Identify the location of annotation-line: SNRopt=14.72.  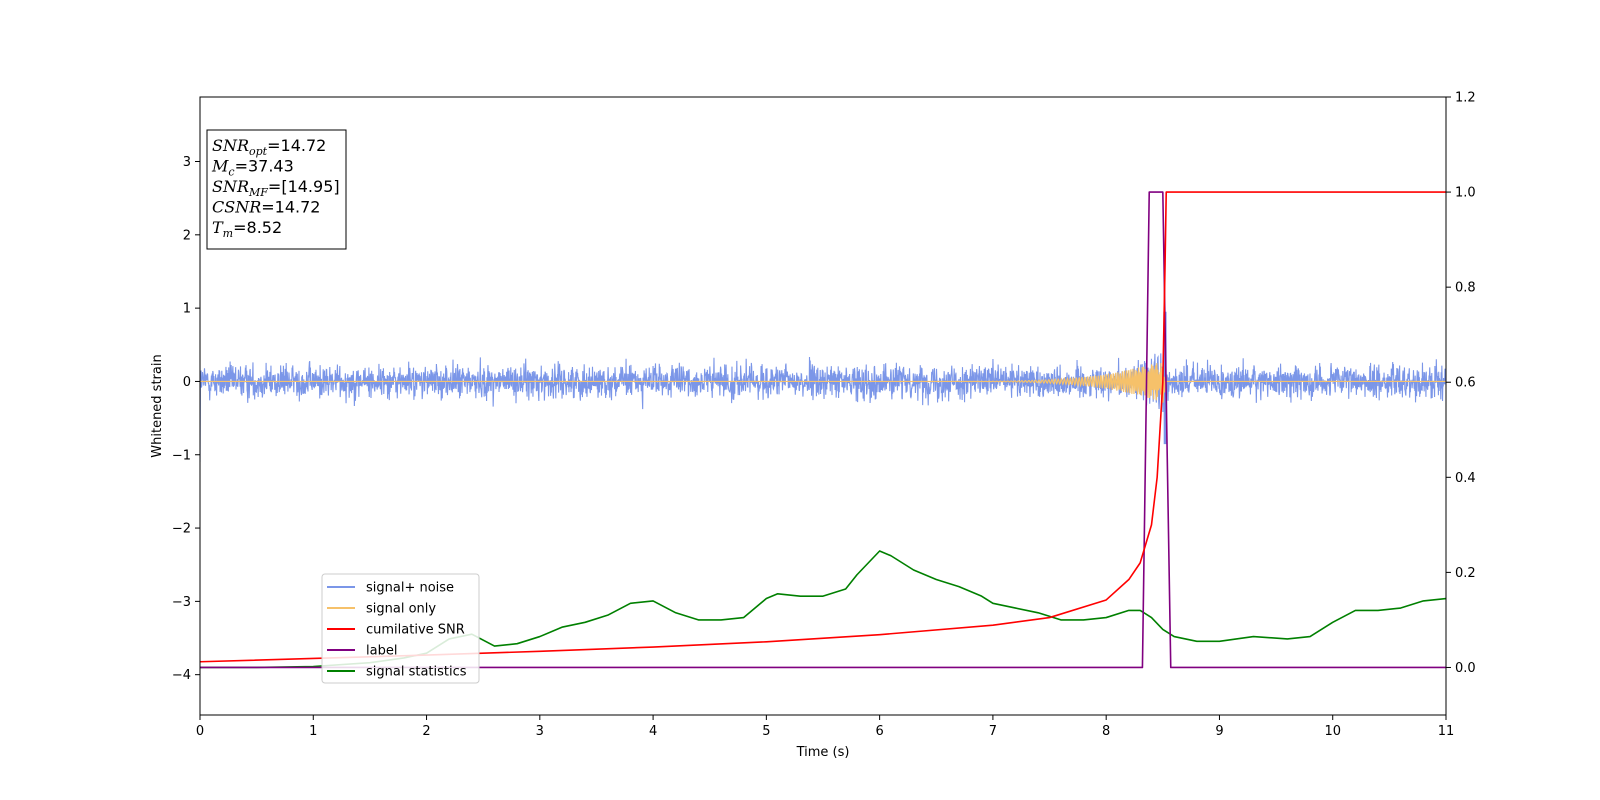
(269, 147).